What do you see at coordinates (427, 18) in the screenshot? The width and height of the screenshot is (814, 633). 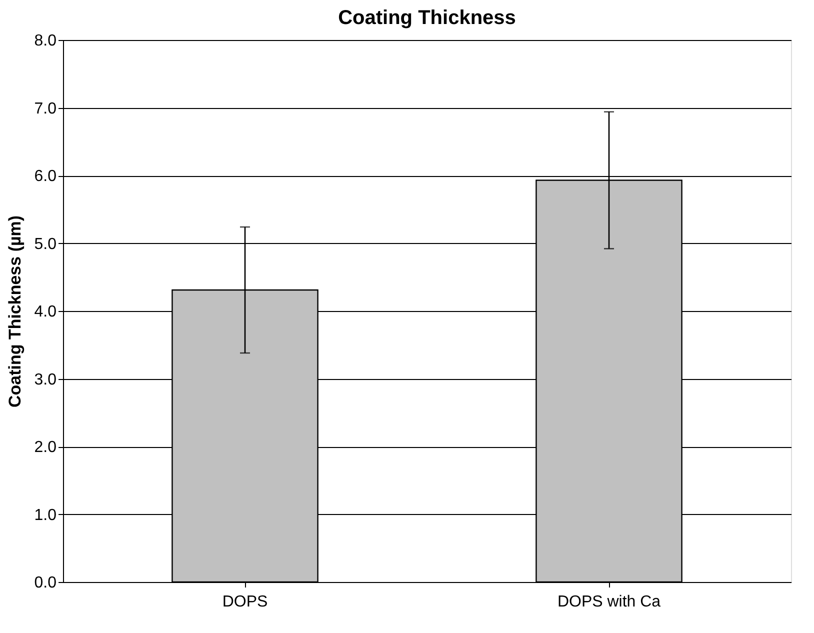 I see `chart-title: Coating Thickness` at bounding box center [427, 18].